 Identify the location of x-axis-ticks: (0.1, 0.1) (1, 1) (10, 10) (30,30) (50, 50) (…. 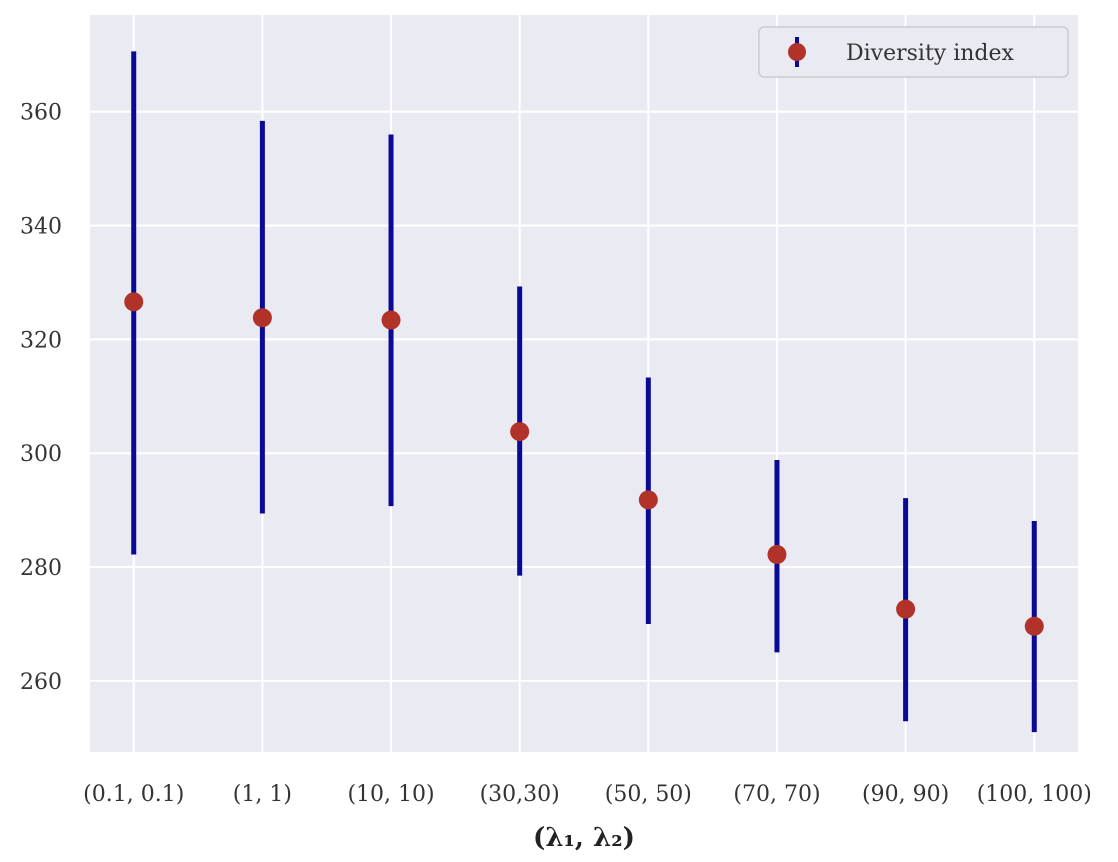
(587, 794).